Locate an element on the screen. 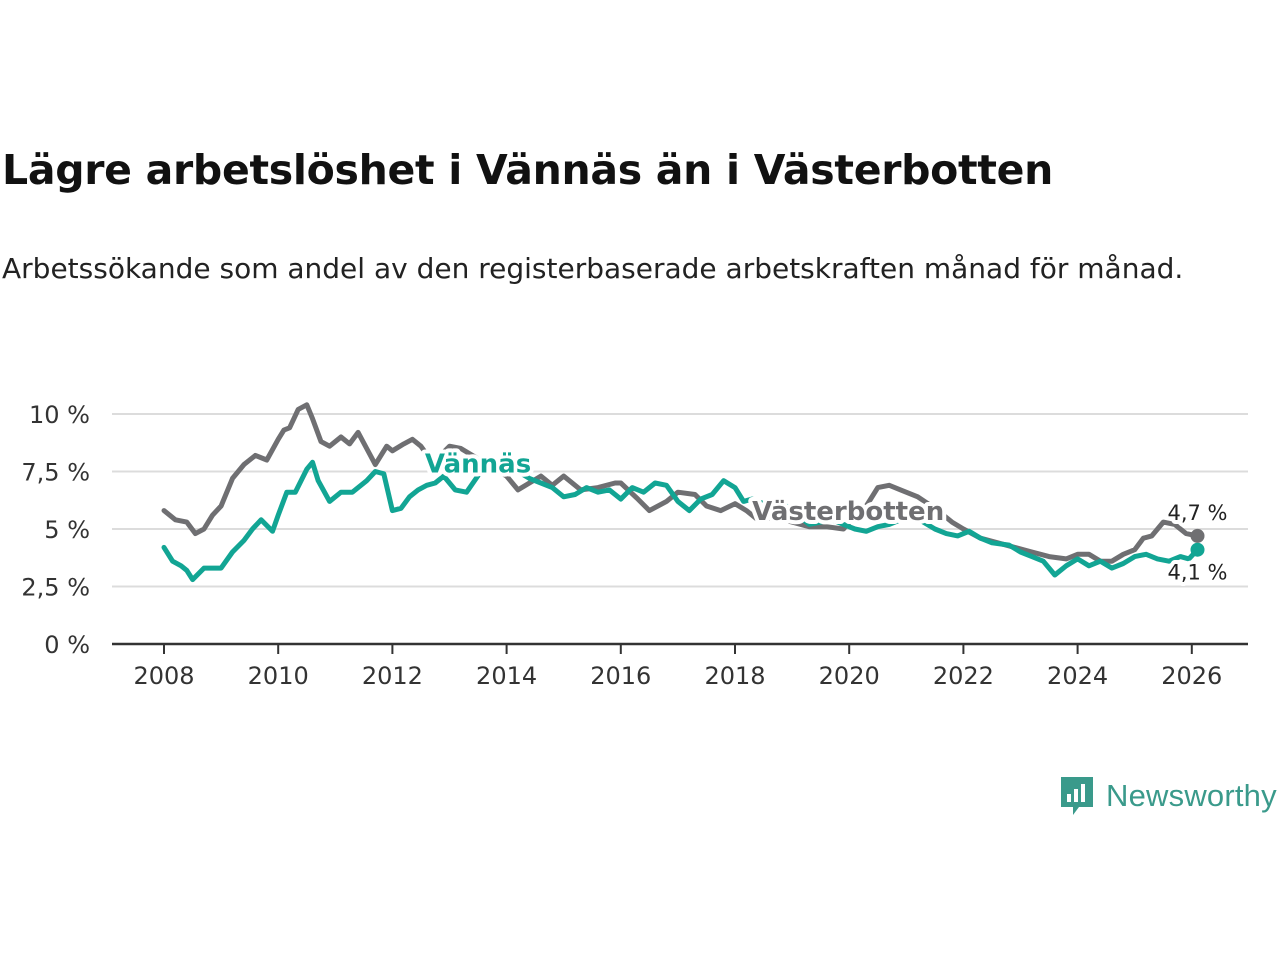 This screenshot has height=960, width=1280. x-tick-label: 2010 is located at coordinates (278, 676).